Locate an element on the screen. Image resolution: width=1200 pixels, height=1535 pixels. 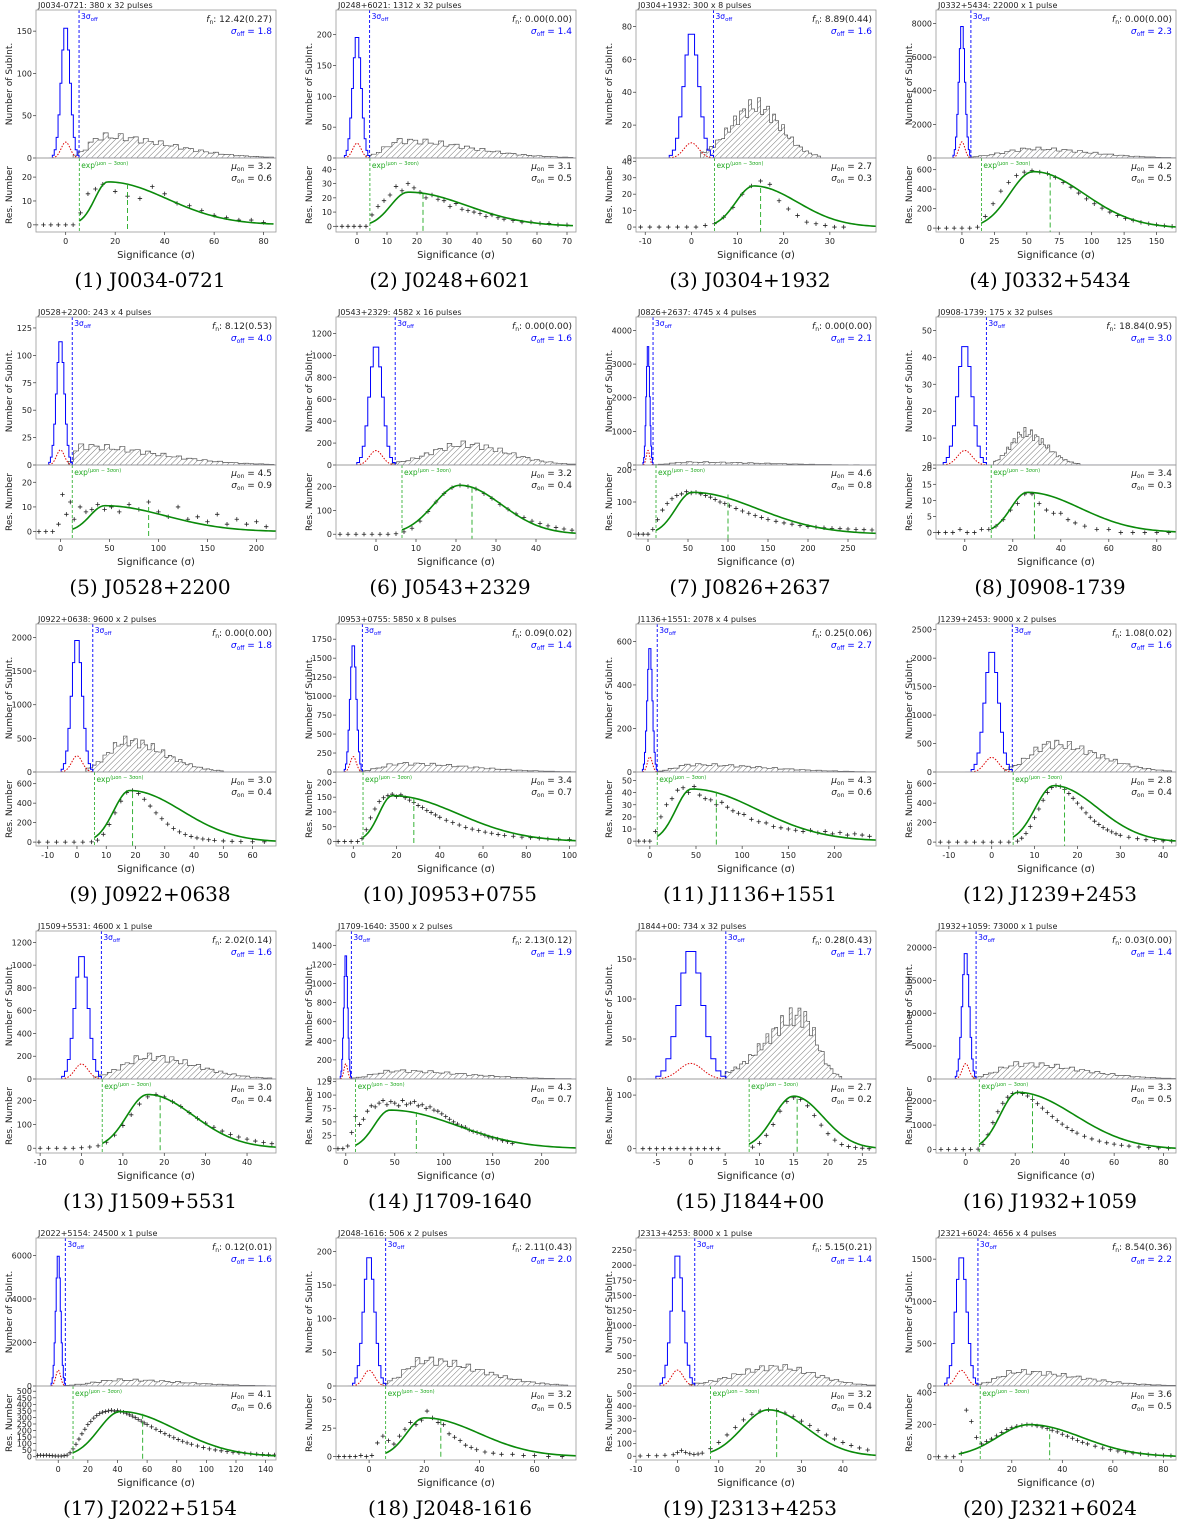
bottom-plot-area is located at coordinates (1056, 515).